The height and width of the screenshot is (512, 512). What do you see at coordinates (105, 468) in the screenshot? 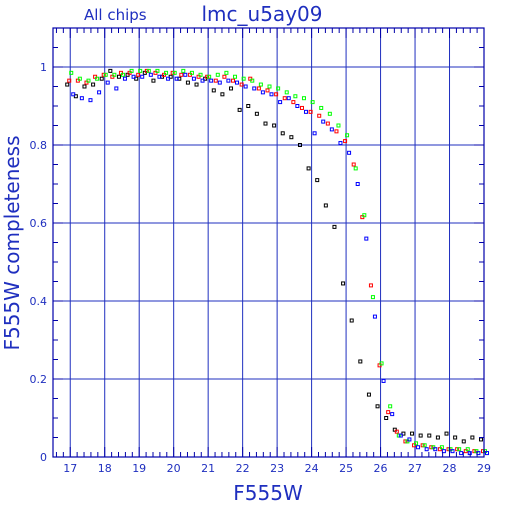
I see `x-tick-label: 18` at bounding box center [105, 468].